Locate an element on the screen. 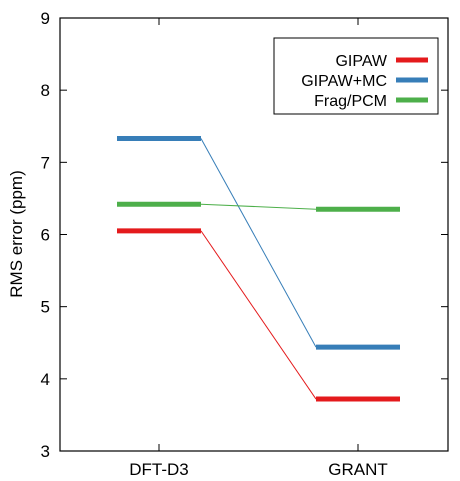  legend: GIPAW GIPAW+MC Frag/PCM is located at coordinates (356, 76).